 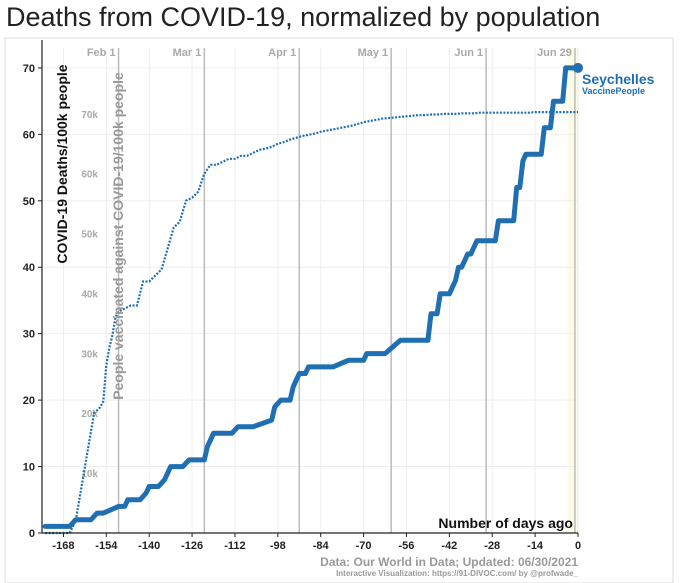 I want to click on x-tick-label: -98, so click(x=278, y=546).